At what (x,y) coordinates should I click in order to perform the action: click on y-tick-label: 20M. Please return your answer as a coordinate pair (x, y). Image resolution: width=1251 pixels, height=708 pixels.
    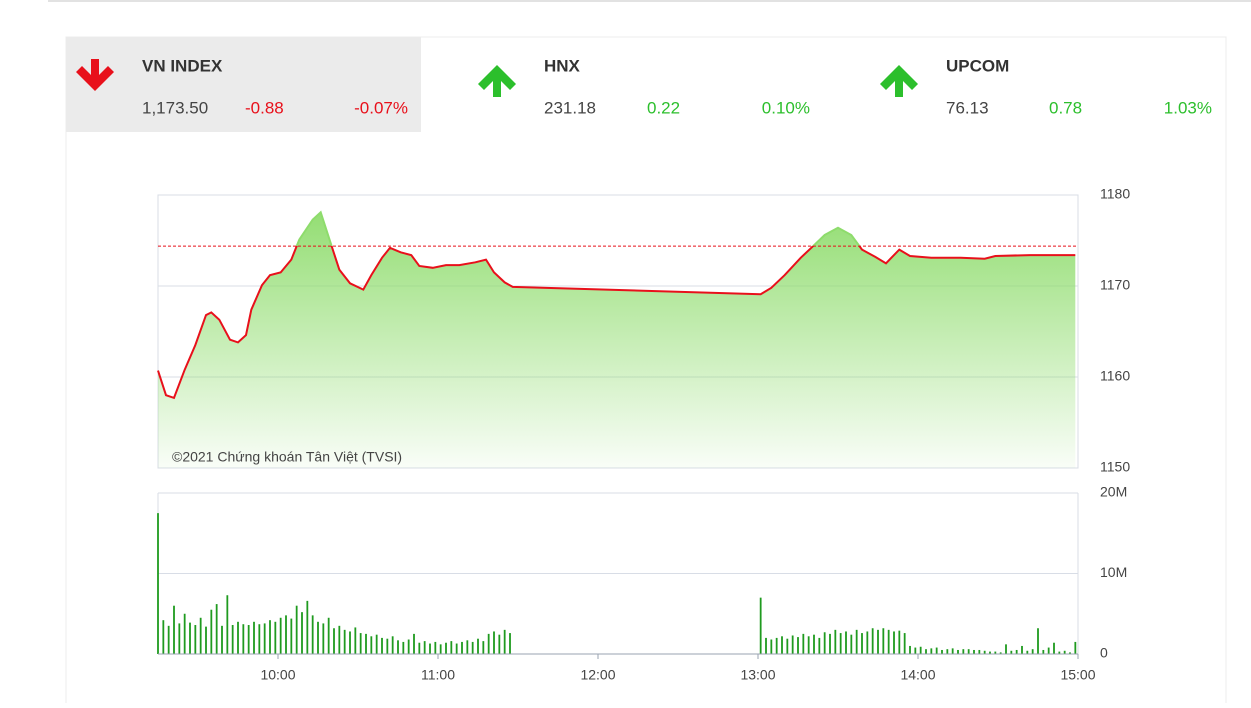
    Looking at the image, I should click on (1113, 492).